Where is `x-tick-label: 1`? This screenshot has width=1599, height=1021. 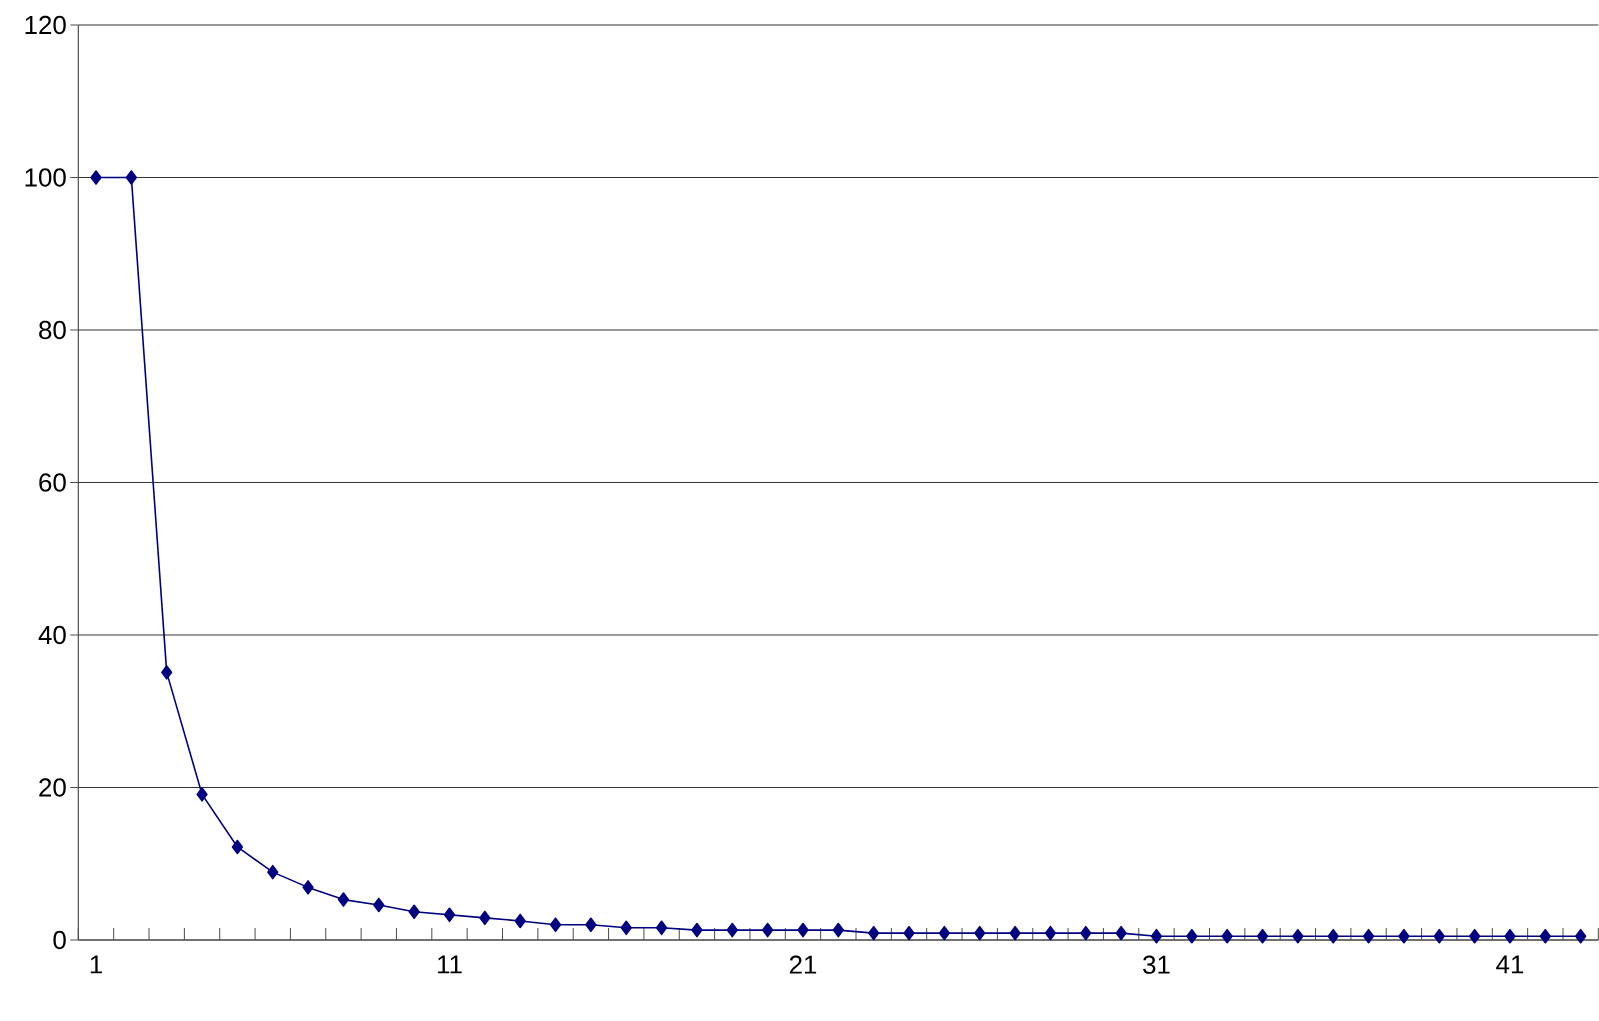
x-tick-label: 1 is located at coordinates (96, 964).